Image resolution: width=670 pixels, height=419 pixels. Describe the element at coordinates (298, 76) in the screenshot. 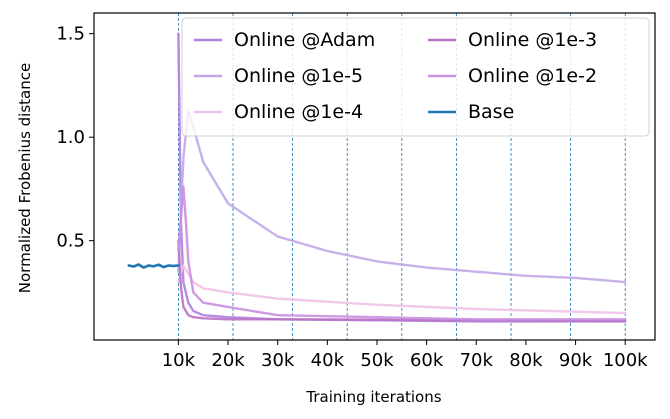

I see `legend-label: Online @1e-5` at that location.